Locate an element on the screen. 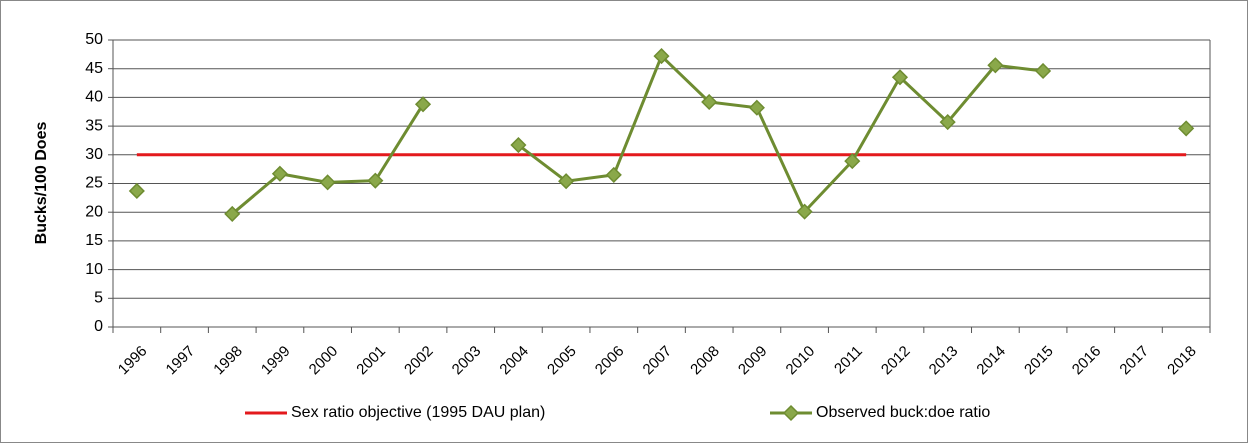  y-tick-label: 20 is located at coordinates (94, 211).